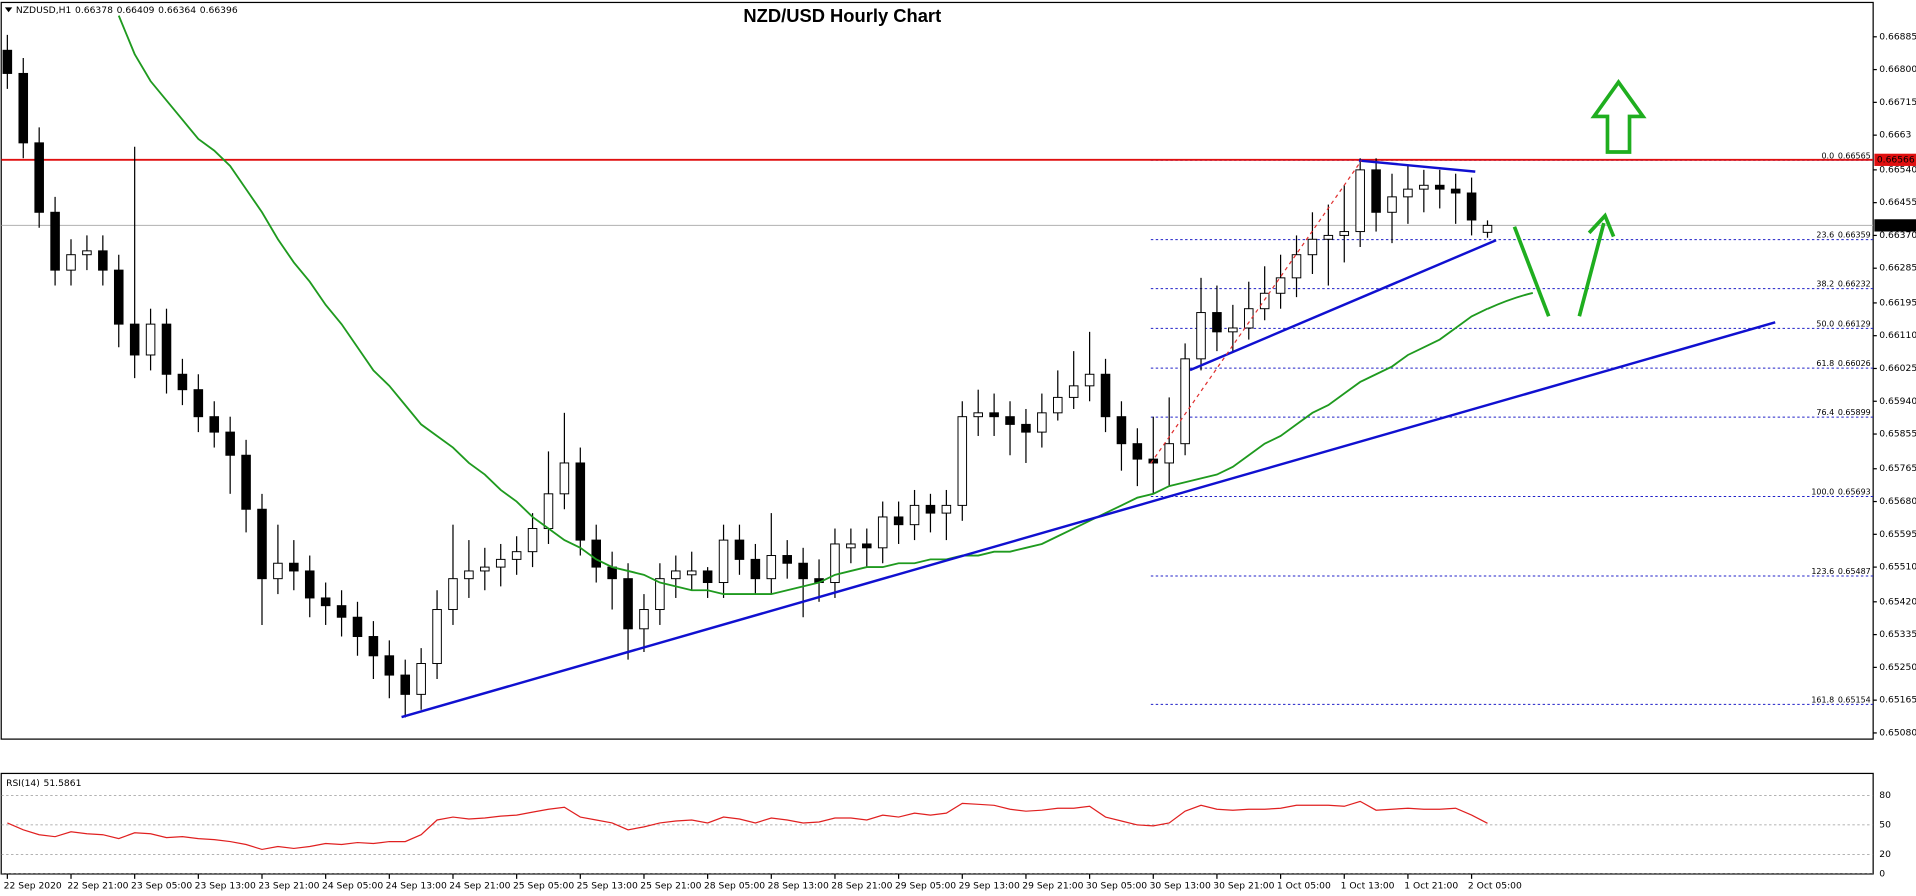 The width and height of the screenshot is (1916, 896). Describe the element at coordinates (1825, 283) in the screenshot. I see `fib-ratio: 38.2` at that location.